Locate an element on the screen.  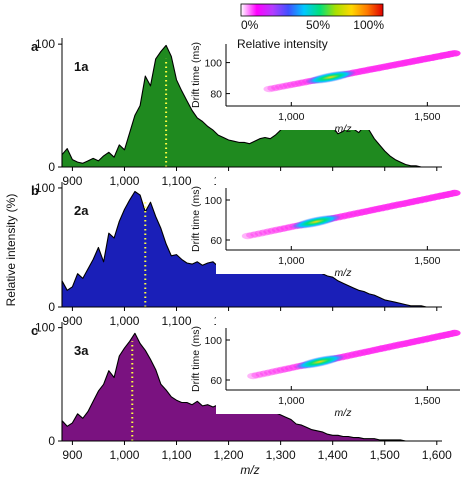
colorbar-tick-50: 50% is located at coordinates (318, 25).